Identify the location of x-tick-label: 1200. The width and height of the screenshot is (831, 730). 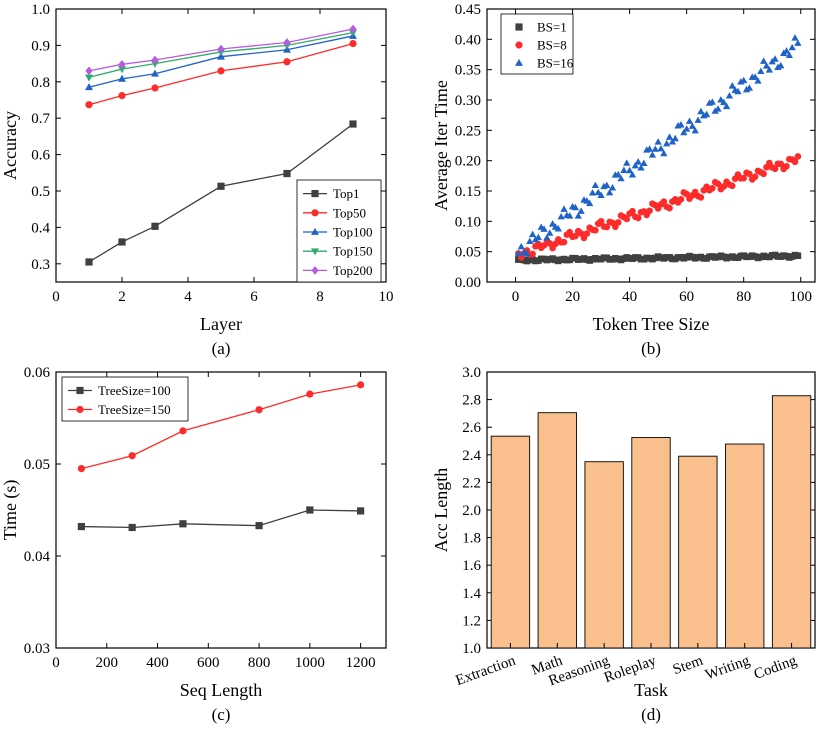
(361, 663).